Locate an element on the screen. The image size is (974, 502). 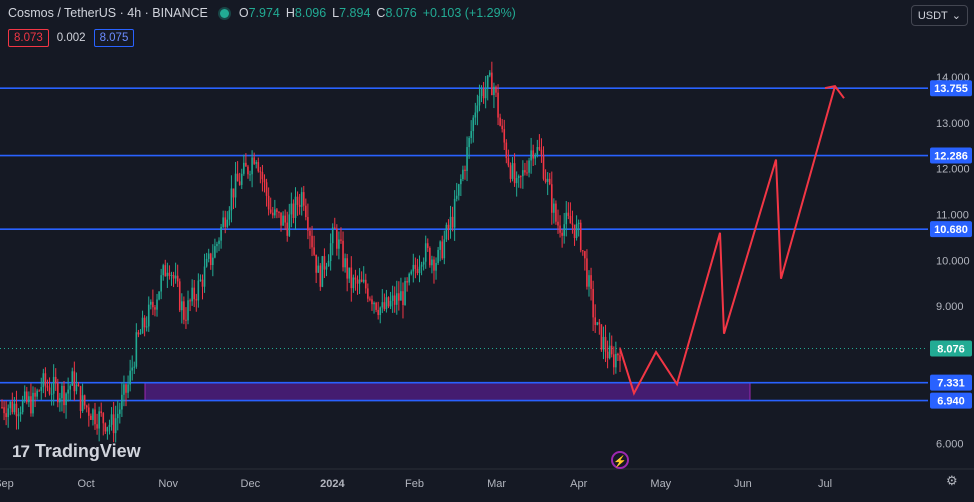
time-tick-label: Dec is located at coordinates (251, 484).